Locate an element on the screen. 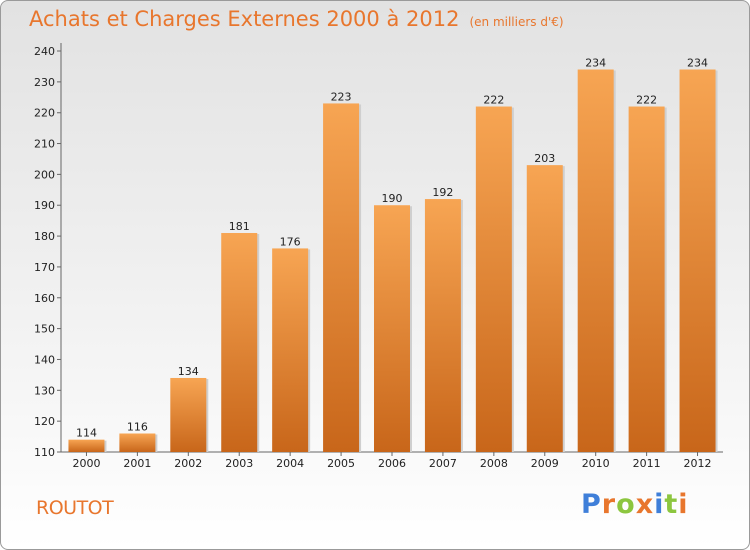 This screenshot has width=750, height=550. x-tick-label: 2001 is located at coordinates (137, 463).